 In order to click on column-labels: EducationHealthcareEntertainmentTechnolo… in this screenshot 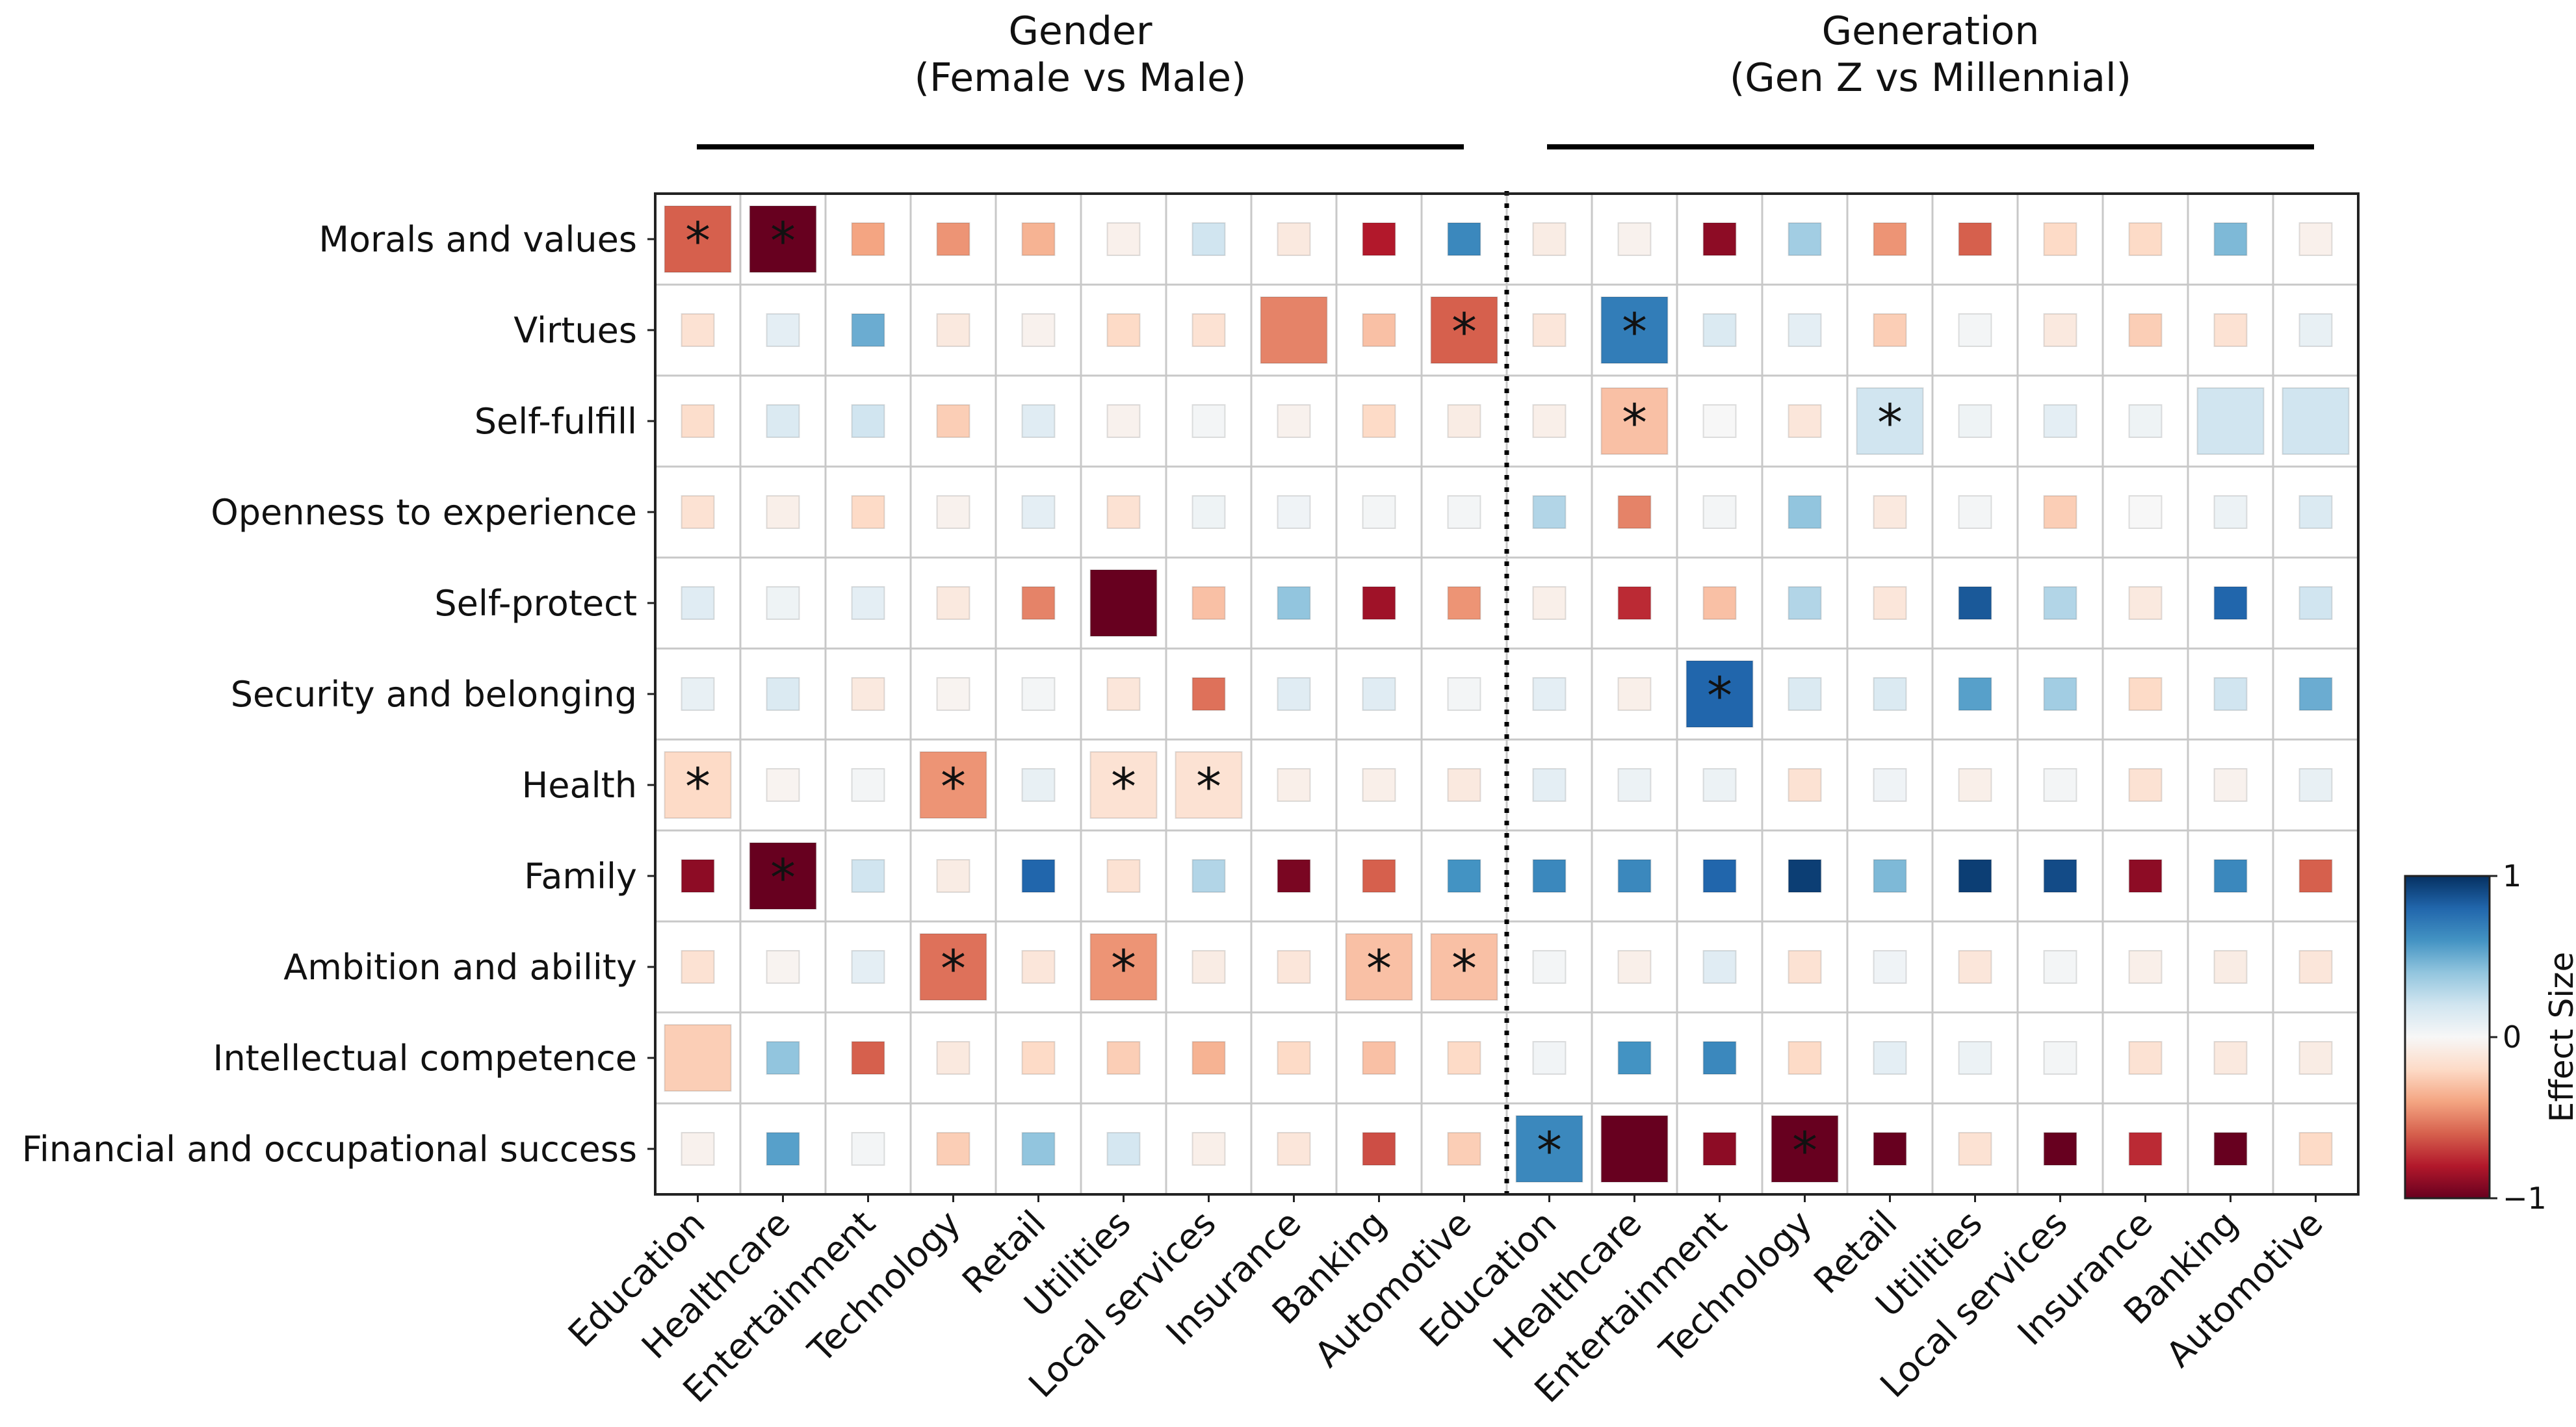, I will do `click(1445, 1302)`.